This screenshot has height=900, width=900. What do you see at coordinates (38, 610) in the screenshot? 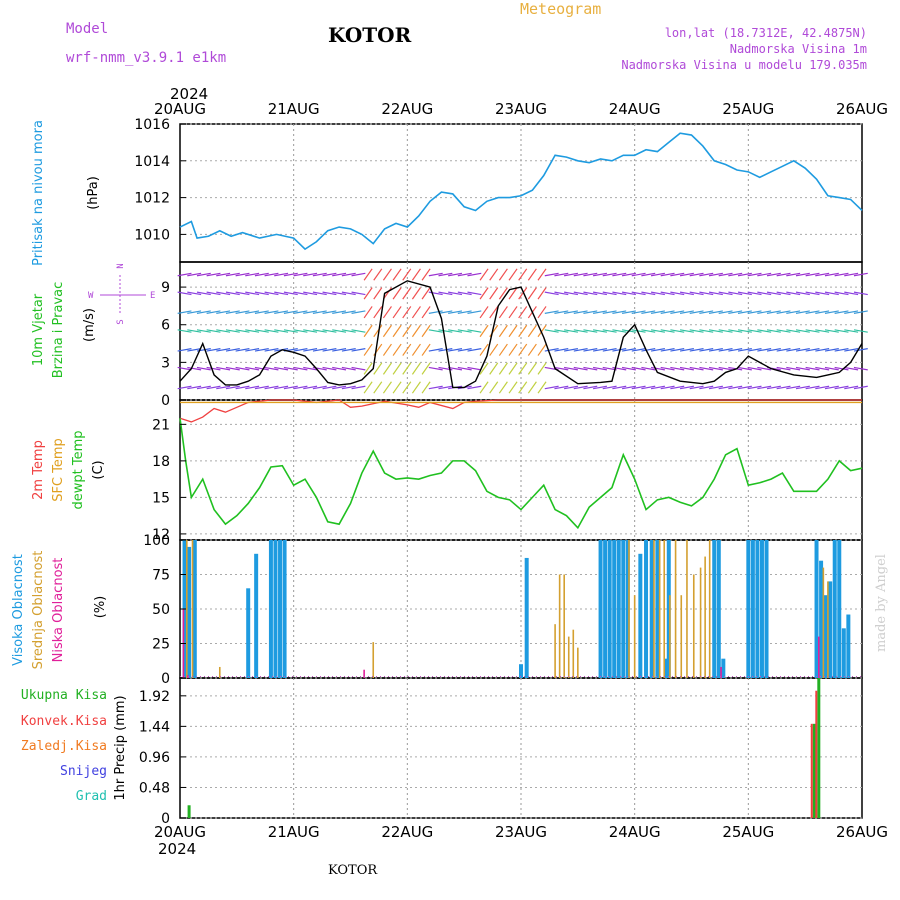
I see `mid-cloud-label: Srednja Oblacnost` at bounding box center [38, 610].